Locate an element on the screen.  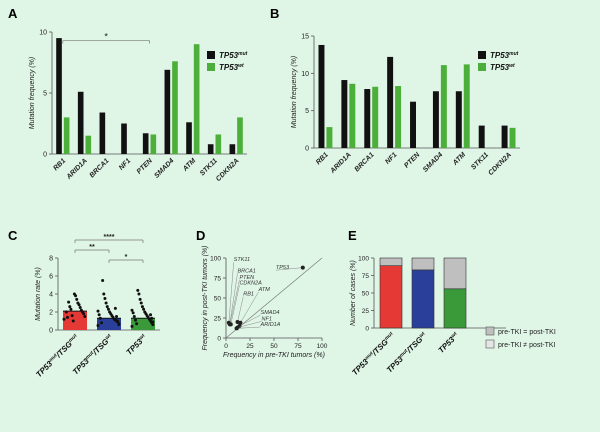
y-tick-label: 5 is located at coordinates (307, 111).